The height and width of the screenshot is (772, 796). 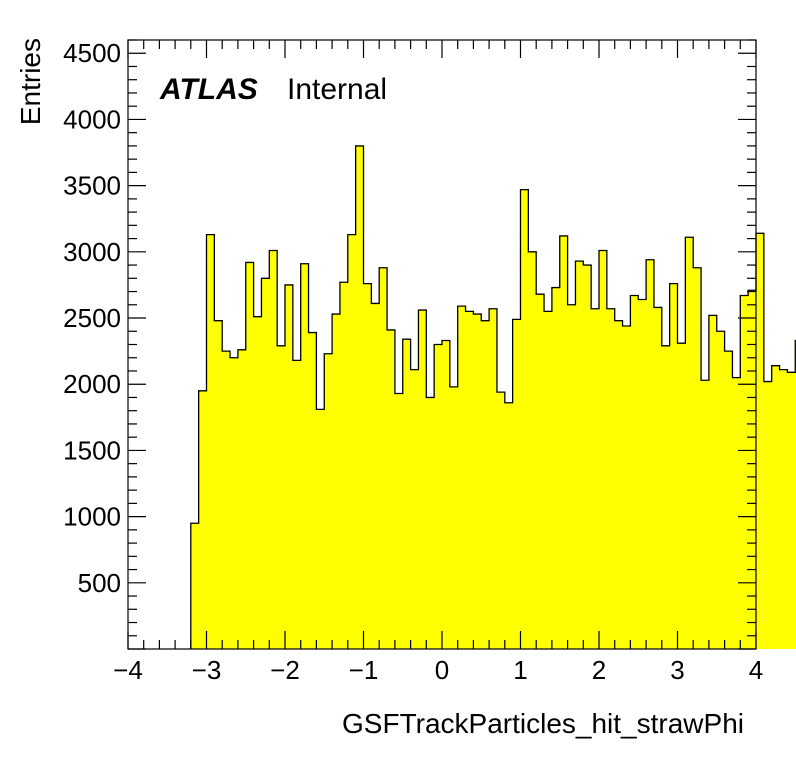 I want to click on x-tick-label: 3, so click(x=677, y=670).